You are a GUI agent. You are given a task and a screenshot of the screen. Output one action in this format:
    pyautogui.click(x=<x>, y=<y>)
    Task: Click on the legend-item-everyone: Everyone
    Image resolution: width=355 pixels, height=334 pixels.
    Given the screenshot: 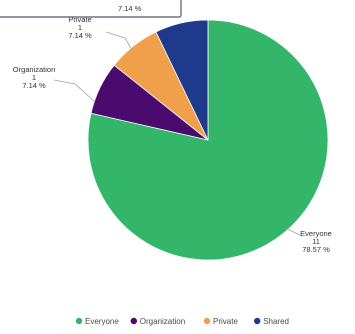 What is the action you would take?
    pyautogui.click(x=97, y=321)
    